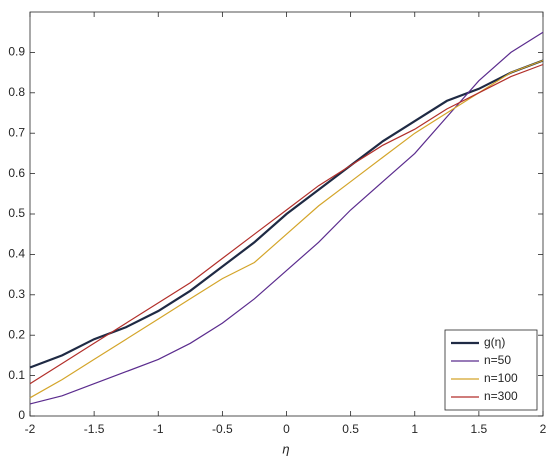  I want to click on y-tick-label: 0.3, so click(16, 294).